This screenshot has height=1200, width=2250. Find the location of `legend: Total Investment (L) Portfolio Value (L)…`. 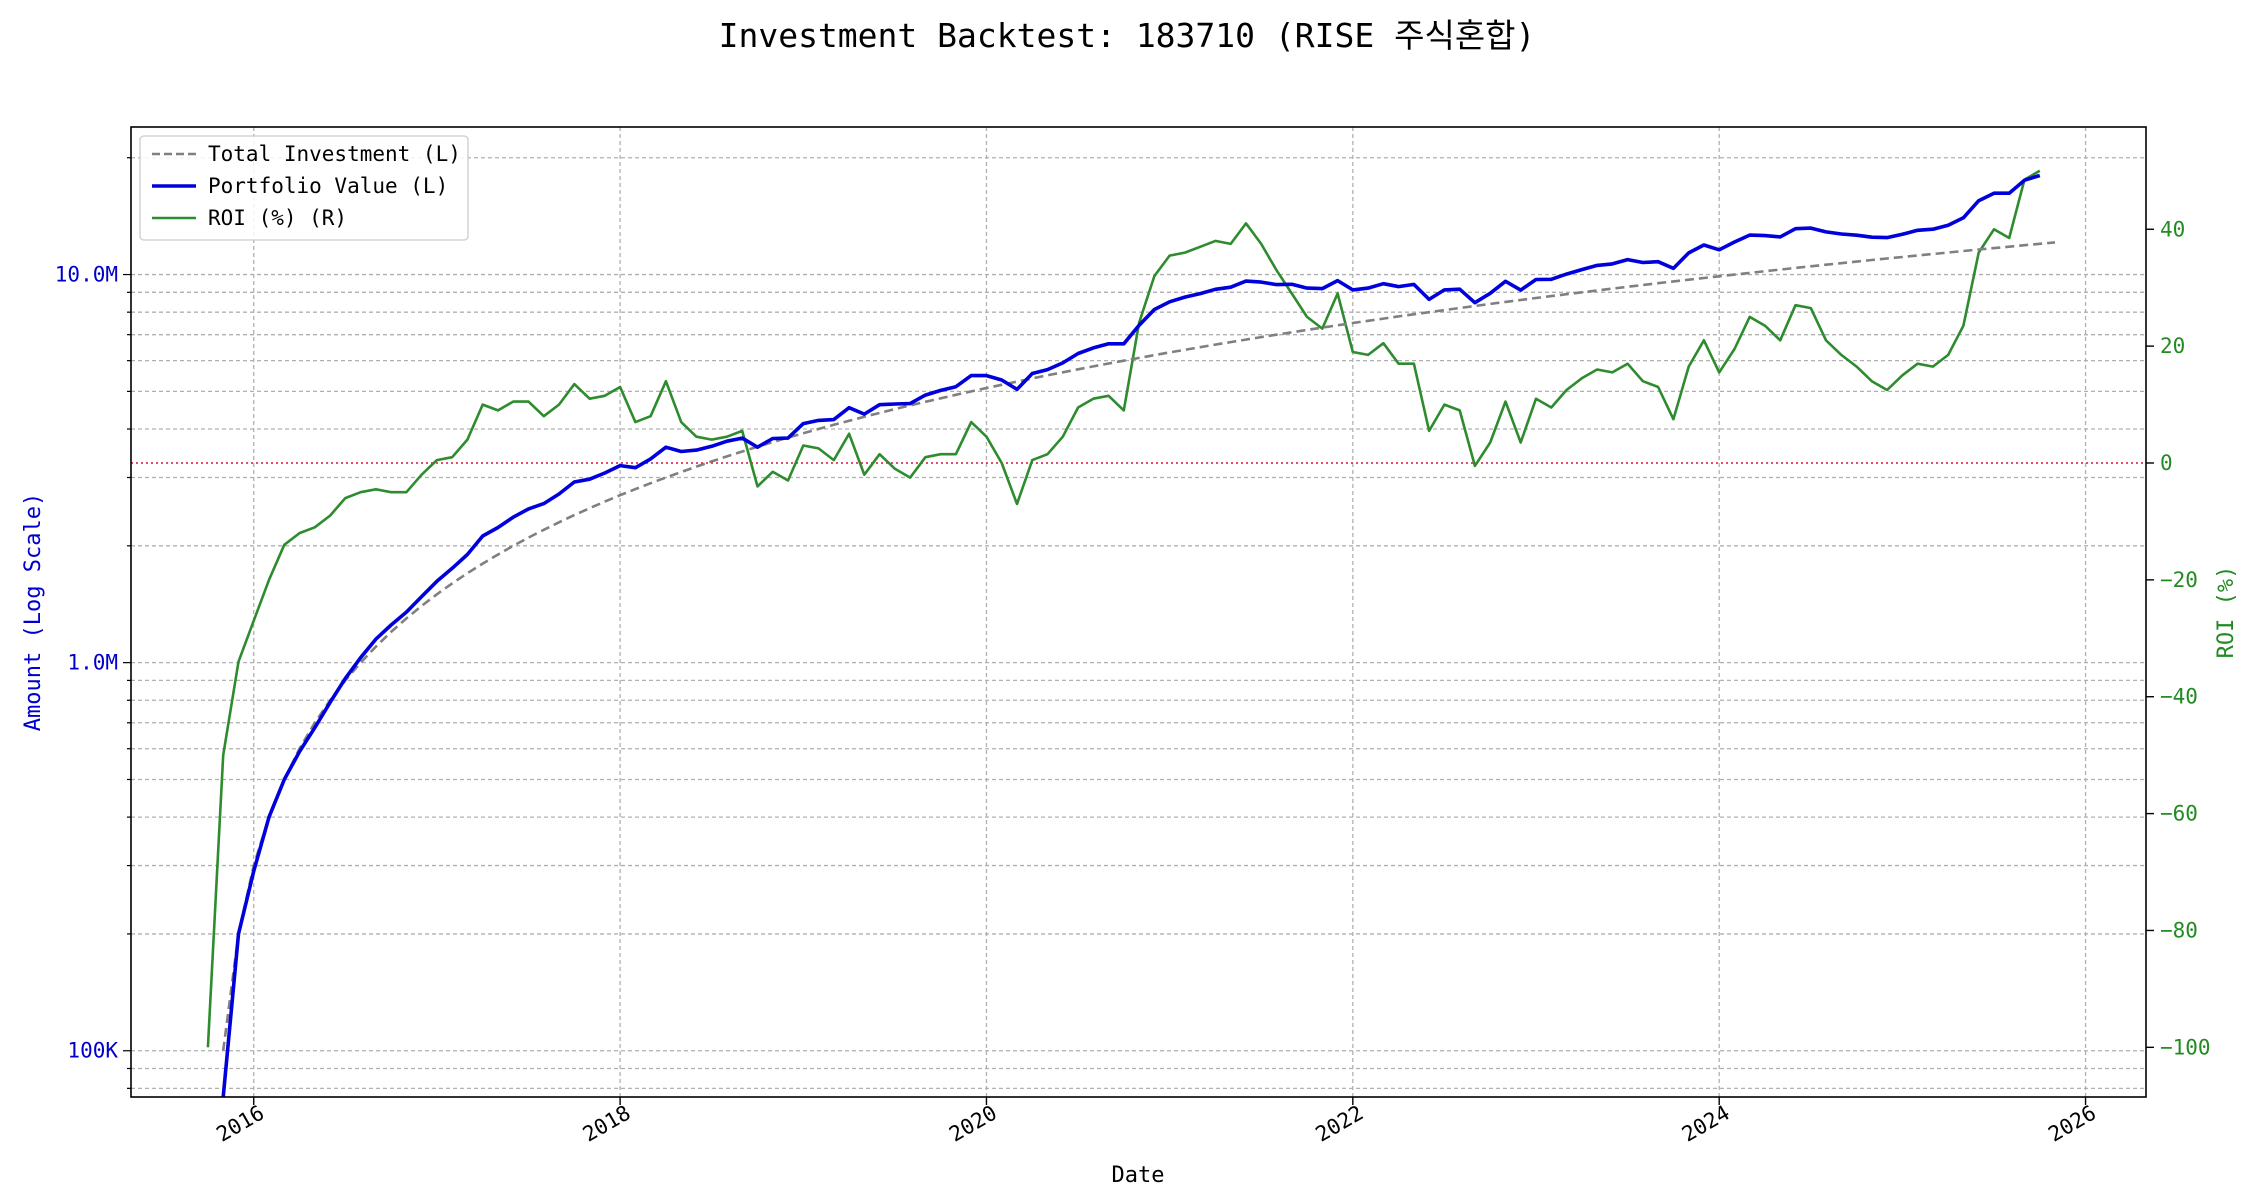

legend: Total Investment (L) Portfolio Value (L)… is located at coordinates (304, 188).